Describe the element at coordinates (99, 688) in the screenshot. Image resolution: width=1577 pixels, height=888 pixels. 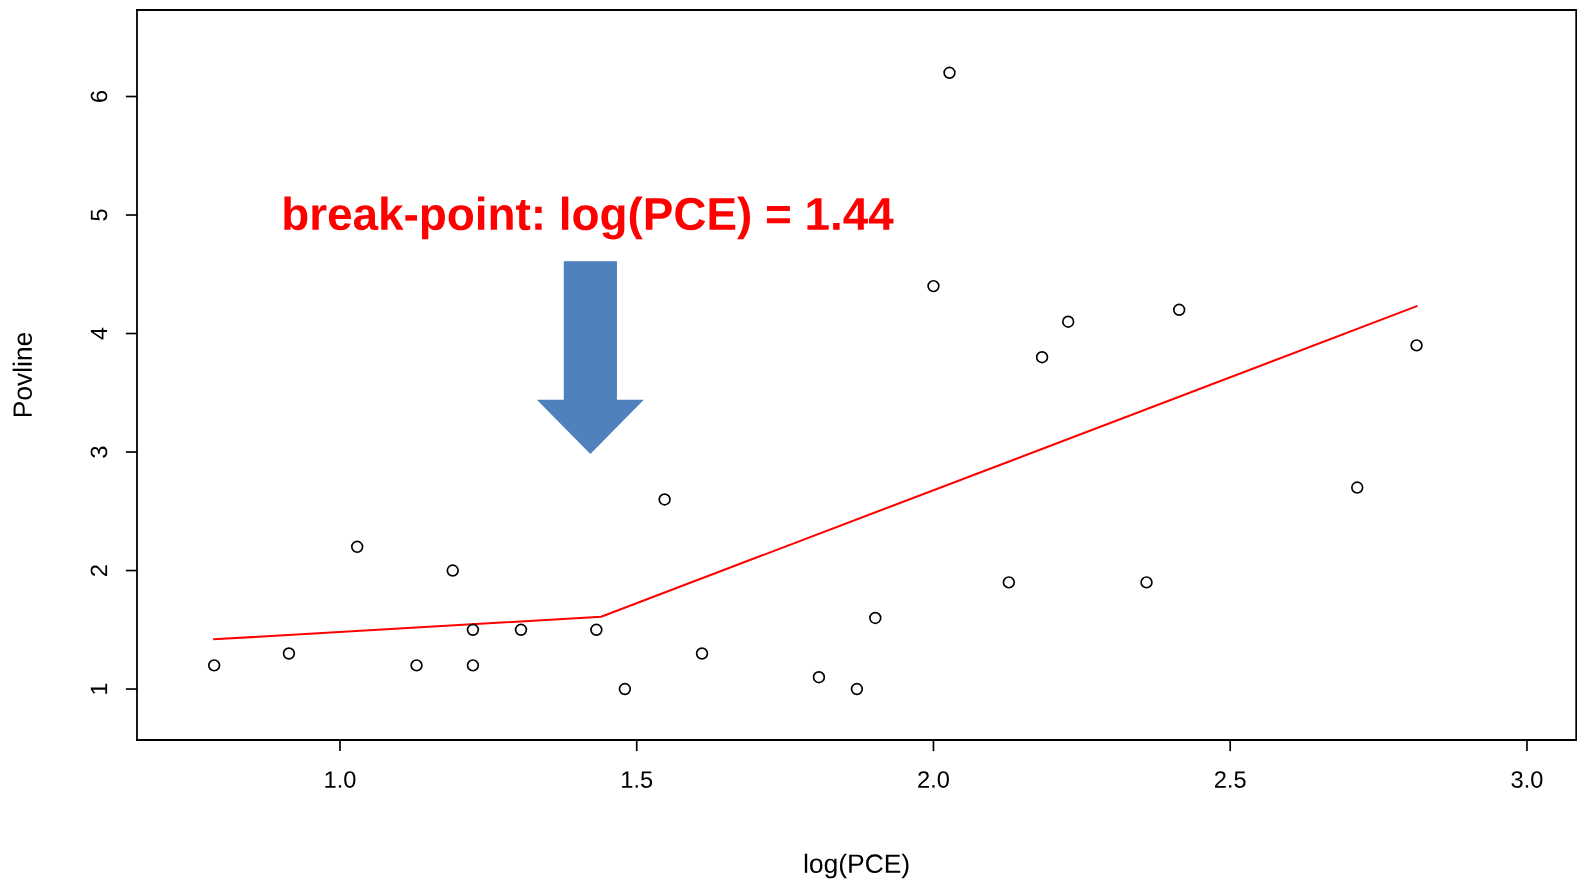
I see `y-tick-label: 1` at that location.